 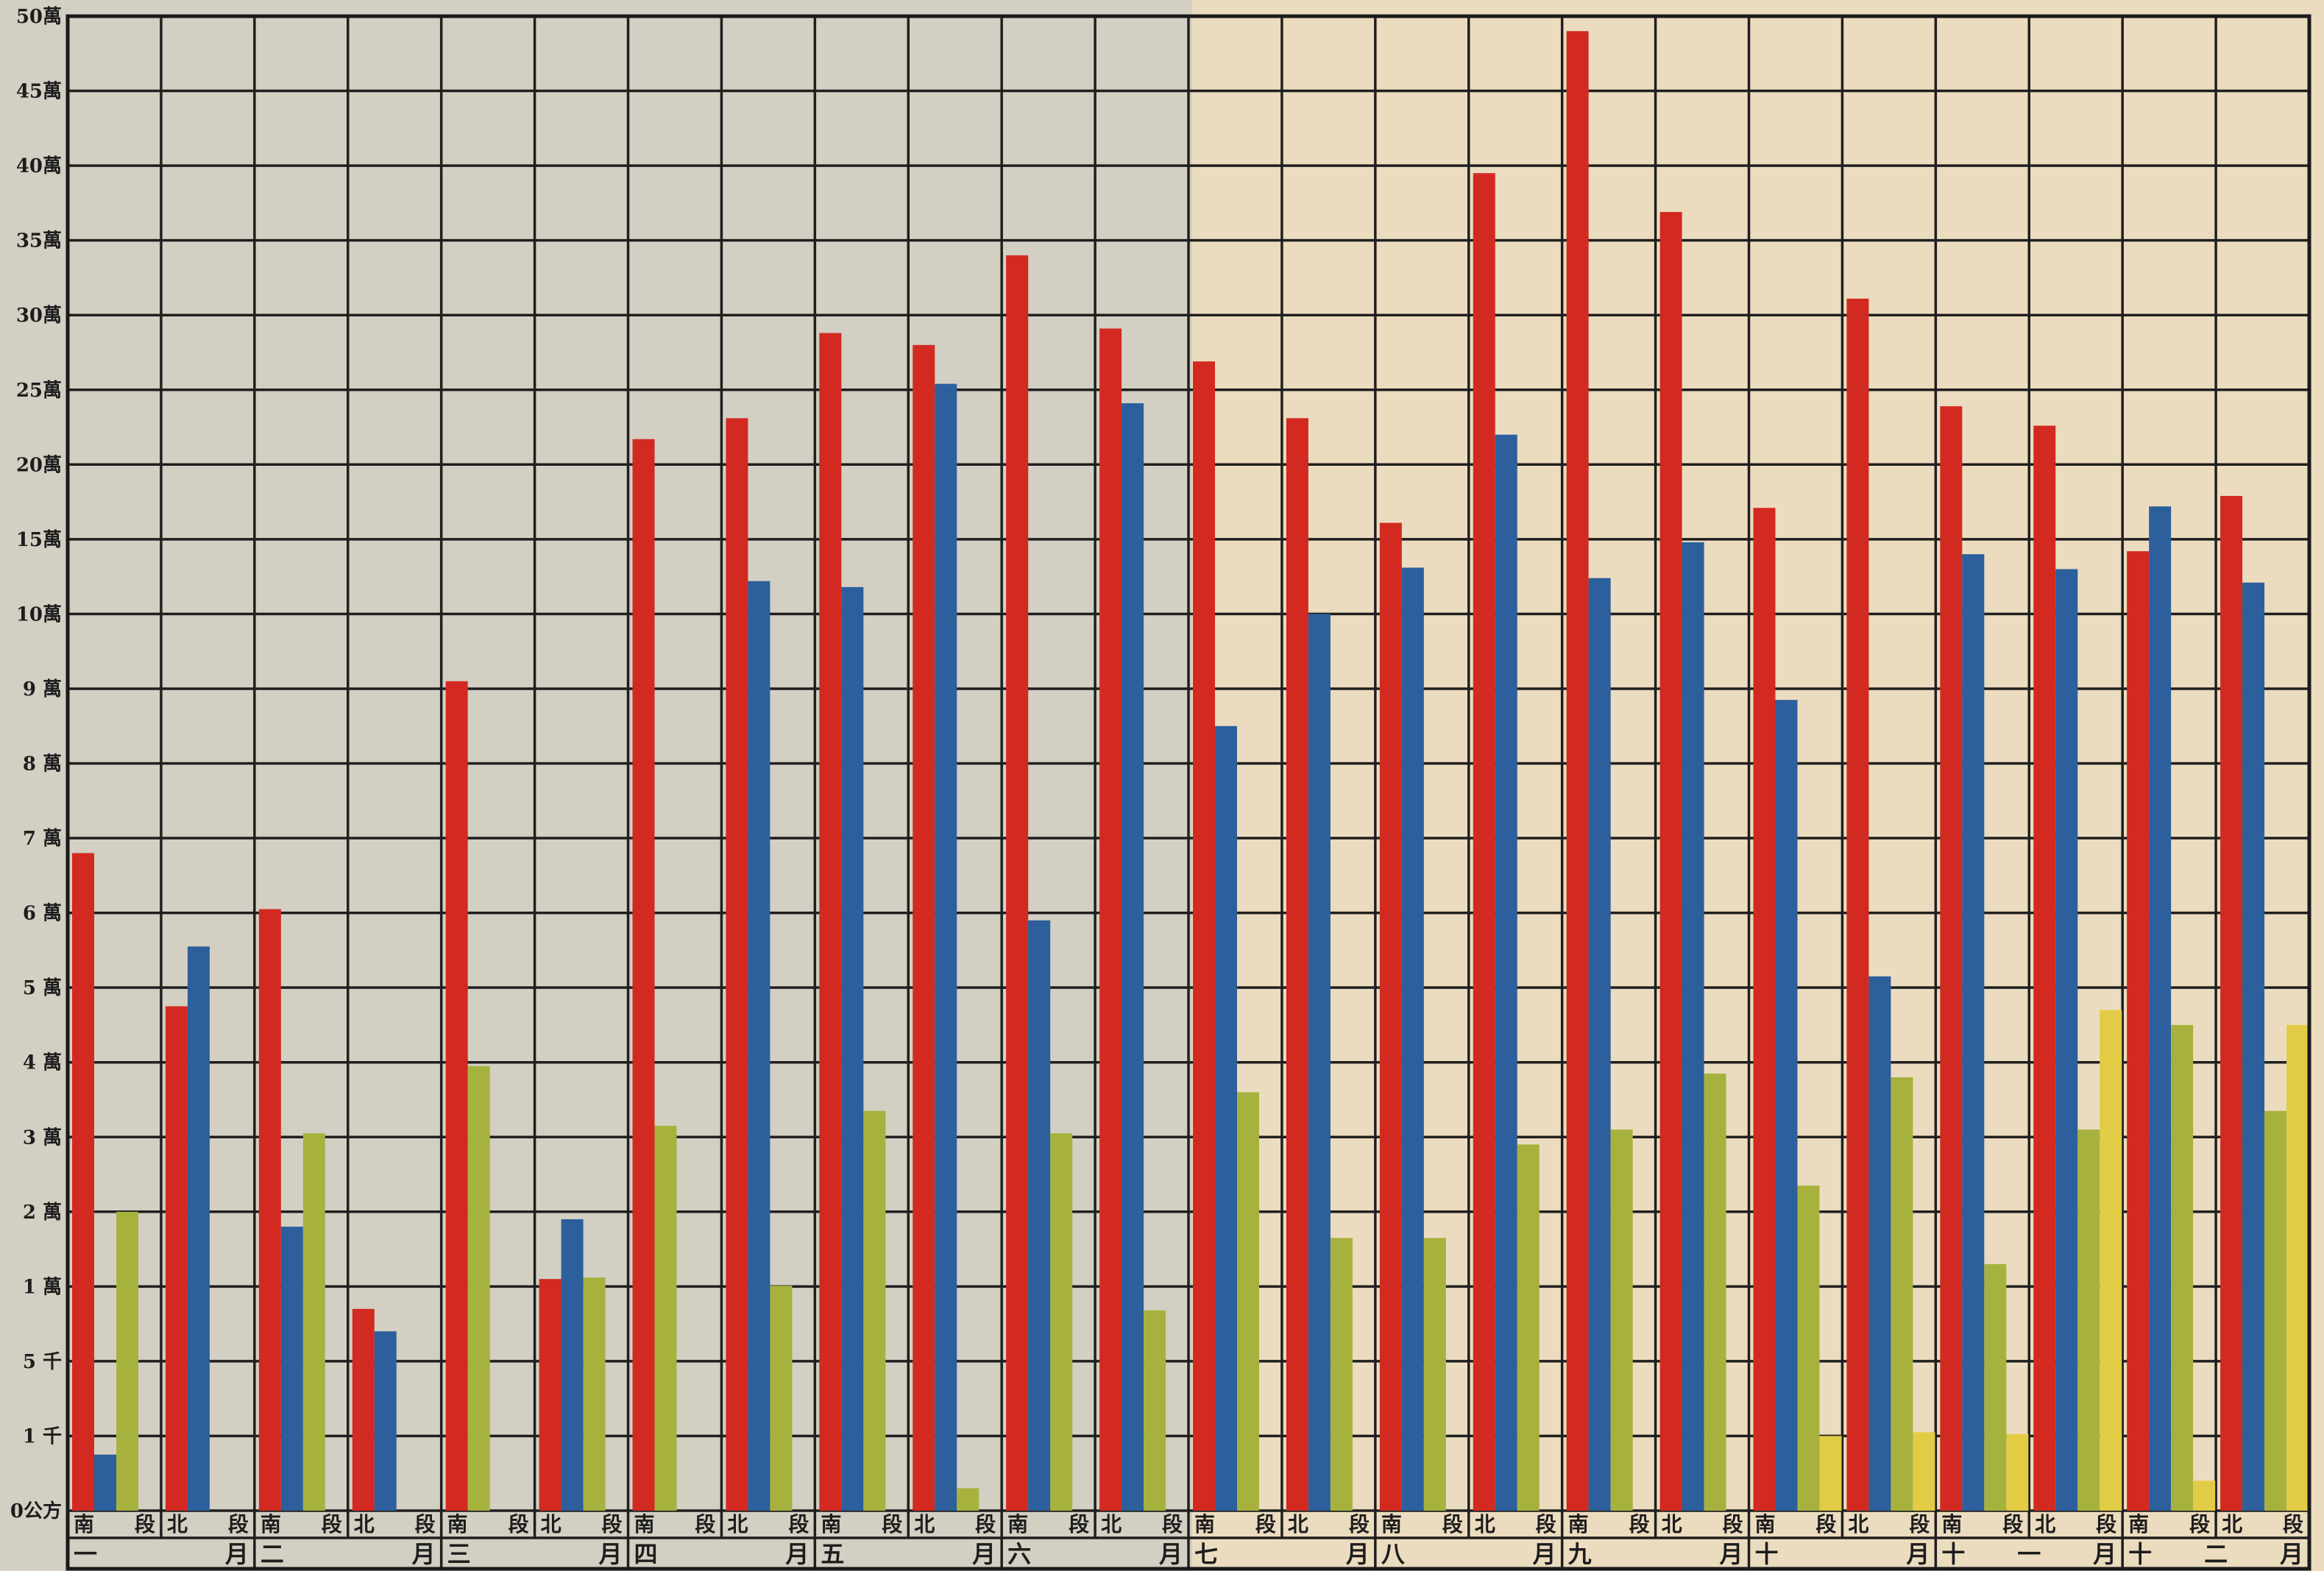 I want to click on y-tick-label: 30萬, so click(x=39, y=316).